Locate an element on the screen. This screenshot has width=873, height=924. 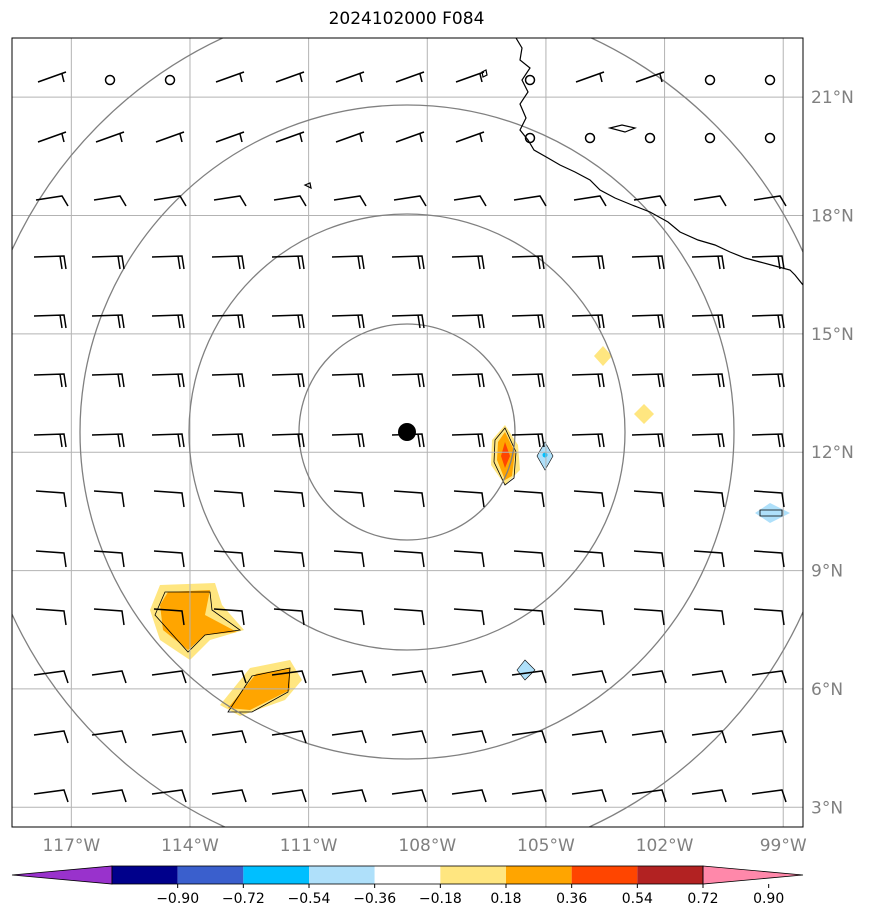
lat-label: 6°N is located at coordinates (827, 690).